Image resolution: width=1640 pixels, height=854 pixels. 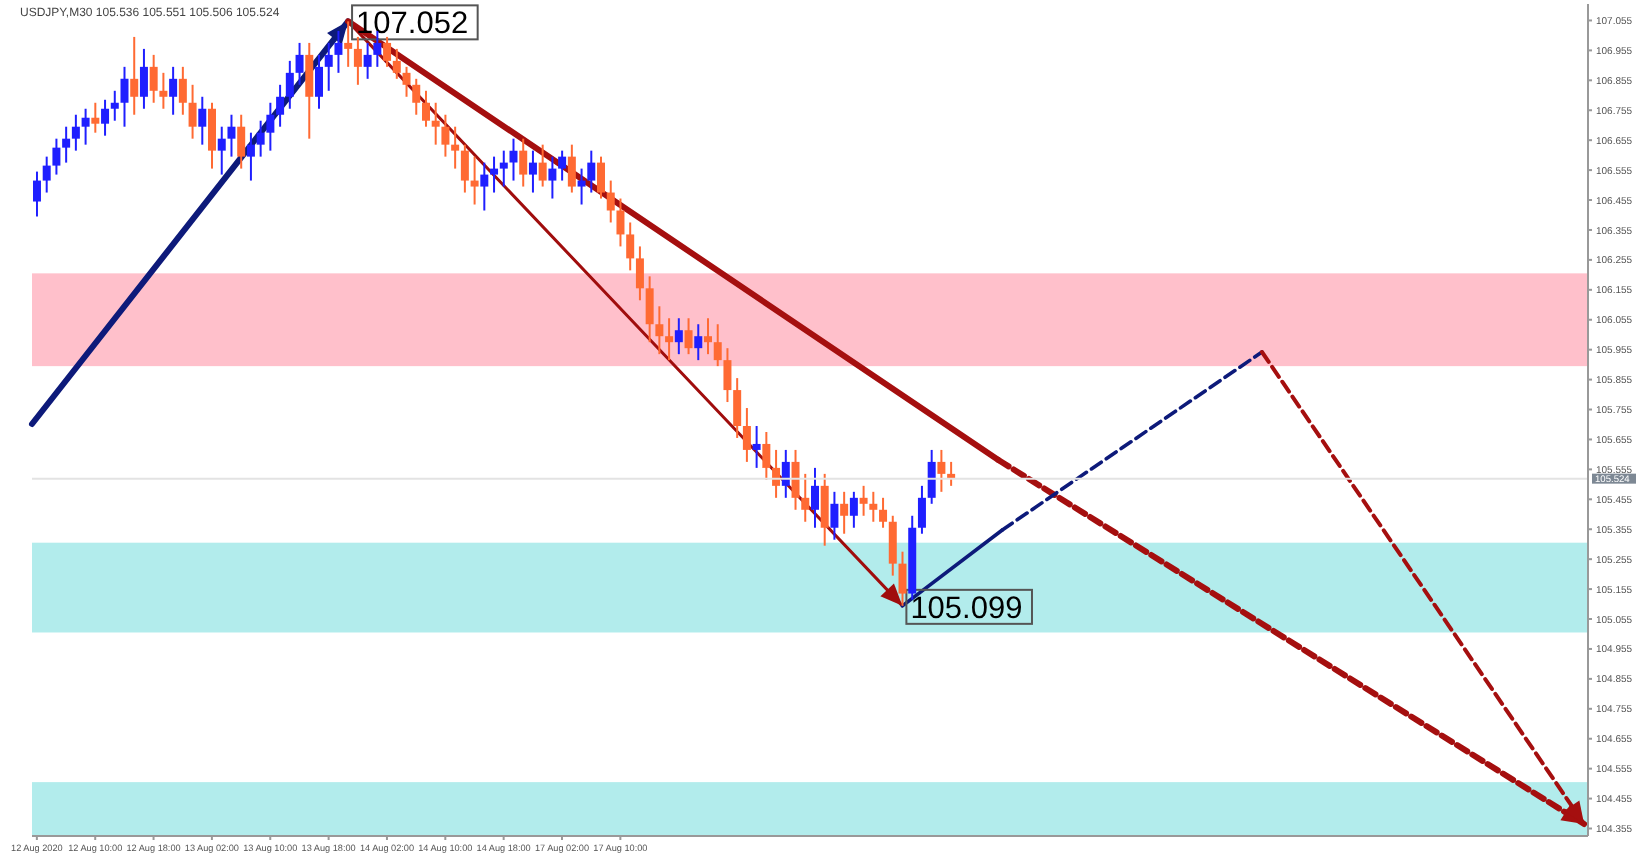 What do you see at coordinates (412, 24) in the screenshot?
I see `annotation: 107.052` at bounding box center [412, 24].